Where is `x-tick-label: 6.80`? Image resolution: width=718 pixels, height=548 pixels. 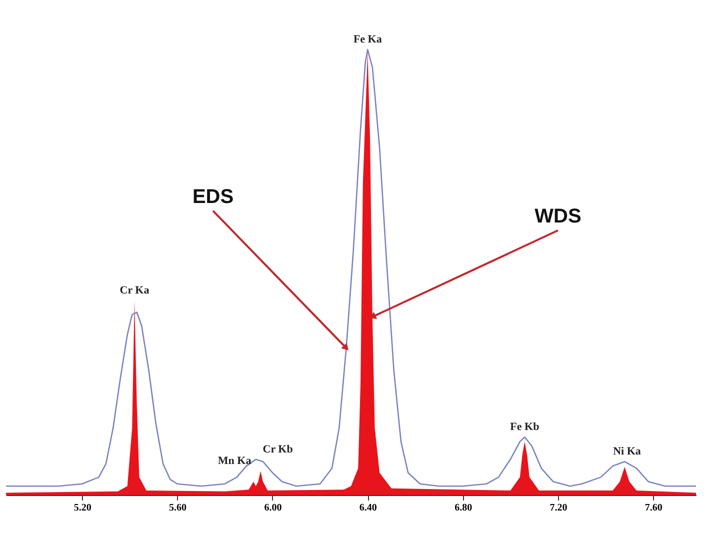
x-tick-label: 6.80 is located at coordinates (463, 508).